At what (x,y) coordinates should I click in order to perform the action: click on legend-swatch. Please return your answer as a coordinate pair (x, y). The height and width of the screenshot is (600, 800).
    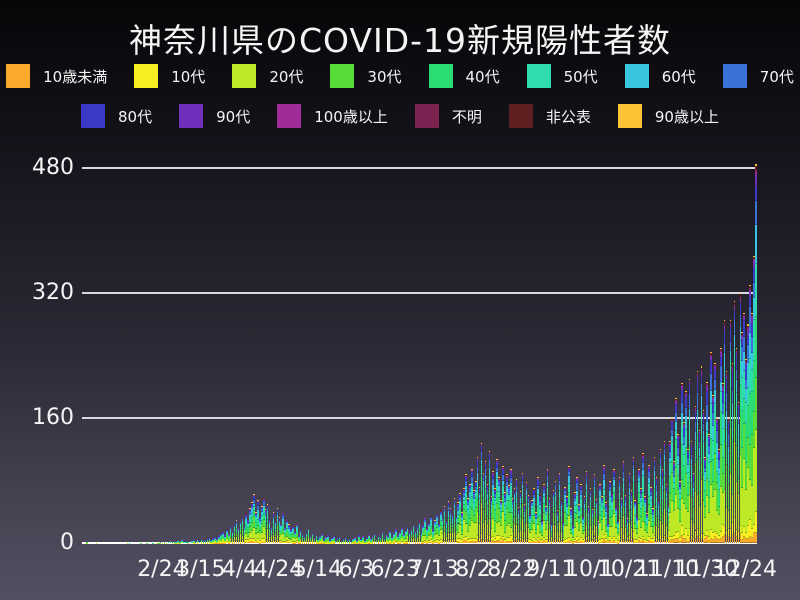
    Looking at the image, I should click on (520, 116).